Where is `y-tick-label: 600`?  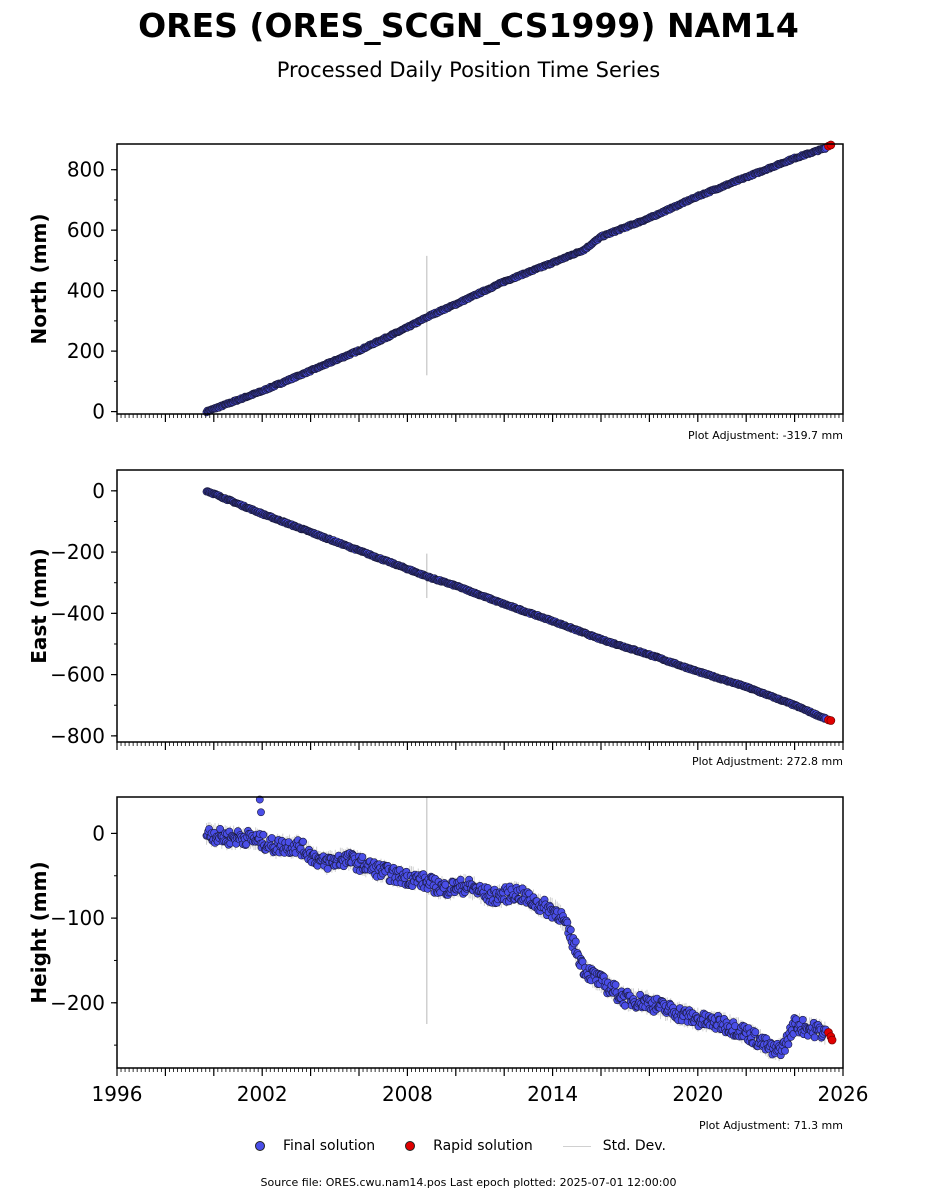 y-tick-label: 600 is located at coordinates (86, 230).